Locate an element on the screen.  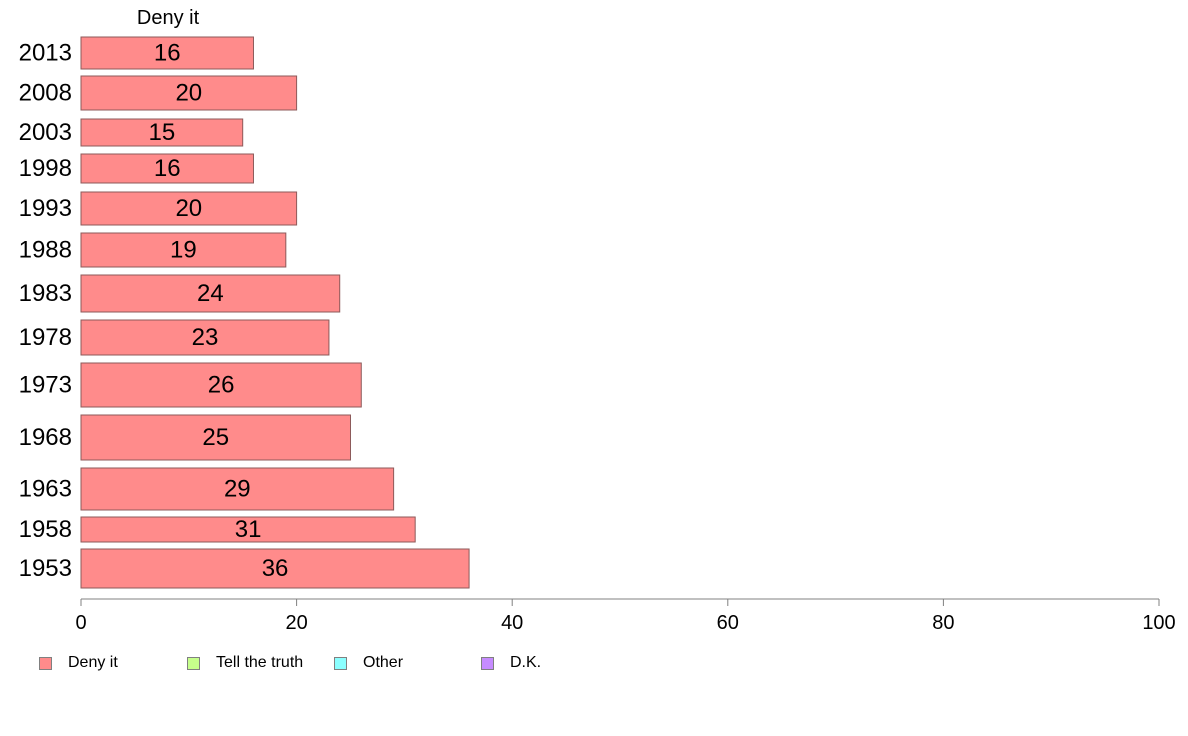
x-tick-label: 40 is located at coordinates (512, 623).